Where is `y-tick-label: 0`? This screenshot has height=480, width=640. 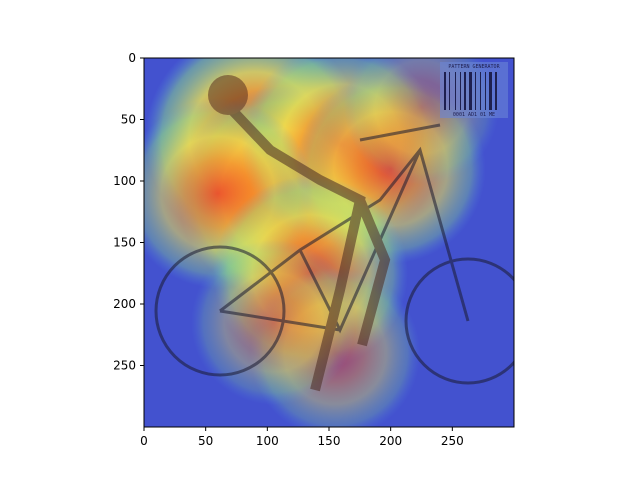 y-tick-label: 0 is located at coordinates (132, 58).